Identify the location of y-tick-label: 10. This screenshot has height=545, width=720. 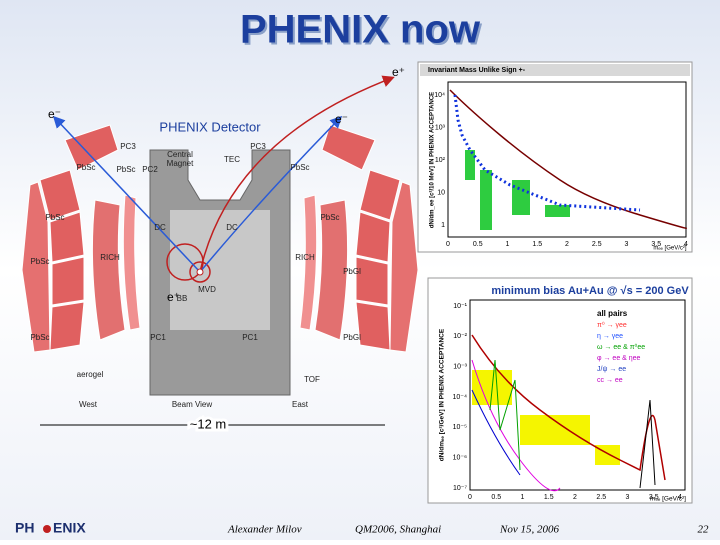
(441, 192).